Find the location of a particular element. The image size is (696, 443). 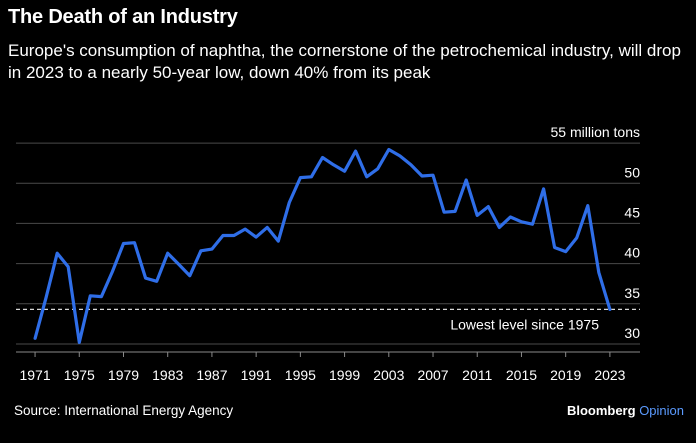

x-tick-label: 2011 is located at coordinates (477, 375).